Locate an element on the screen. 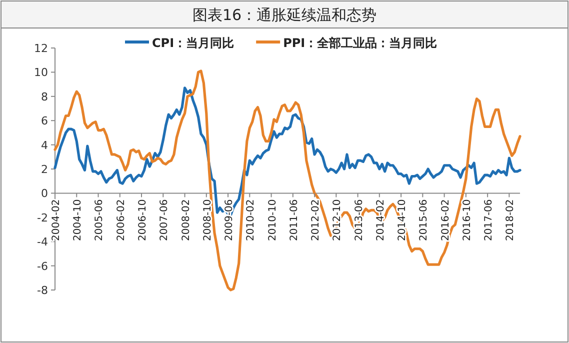 Image resolution: width=569 pixels, height=343 pixels. x-tick-label: 2004-02 is located at coordinates (56, 220).